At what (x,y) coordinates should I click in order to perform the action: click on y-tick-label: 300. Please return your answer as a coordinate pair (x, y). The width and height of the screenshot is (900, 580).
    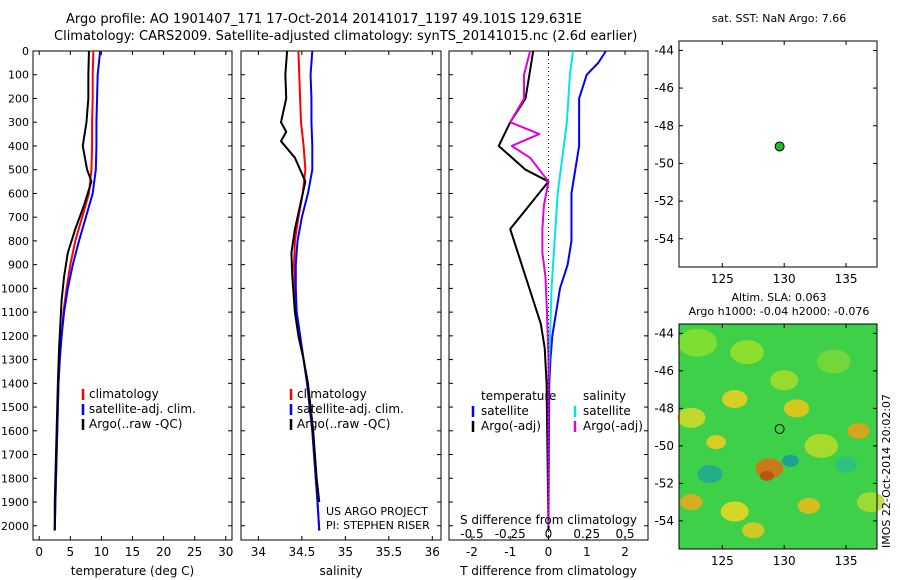
    Looking at the image, I should click on (18, 122).